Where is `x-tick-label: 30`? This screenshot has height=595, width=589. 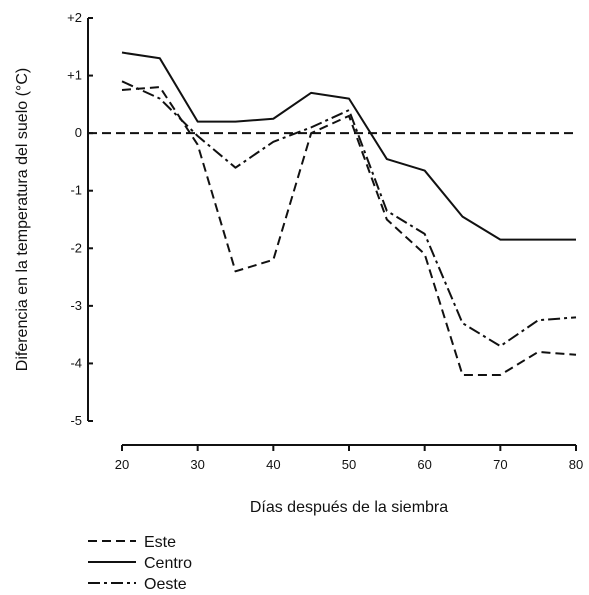
x-tick-label: 30 is located at coordinates (197, 464).